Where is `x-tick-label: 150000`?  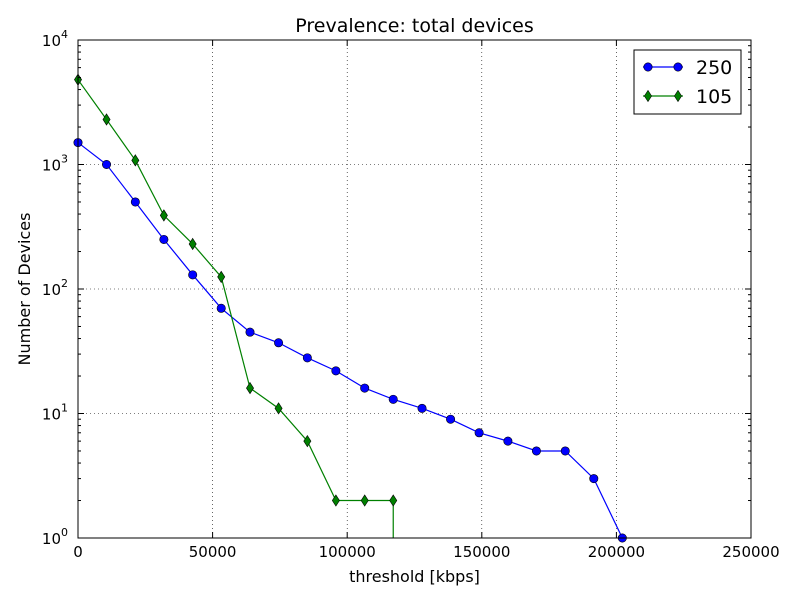
x-tick-label: 150000 is located at coordinates (481, 552).